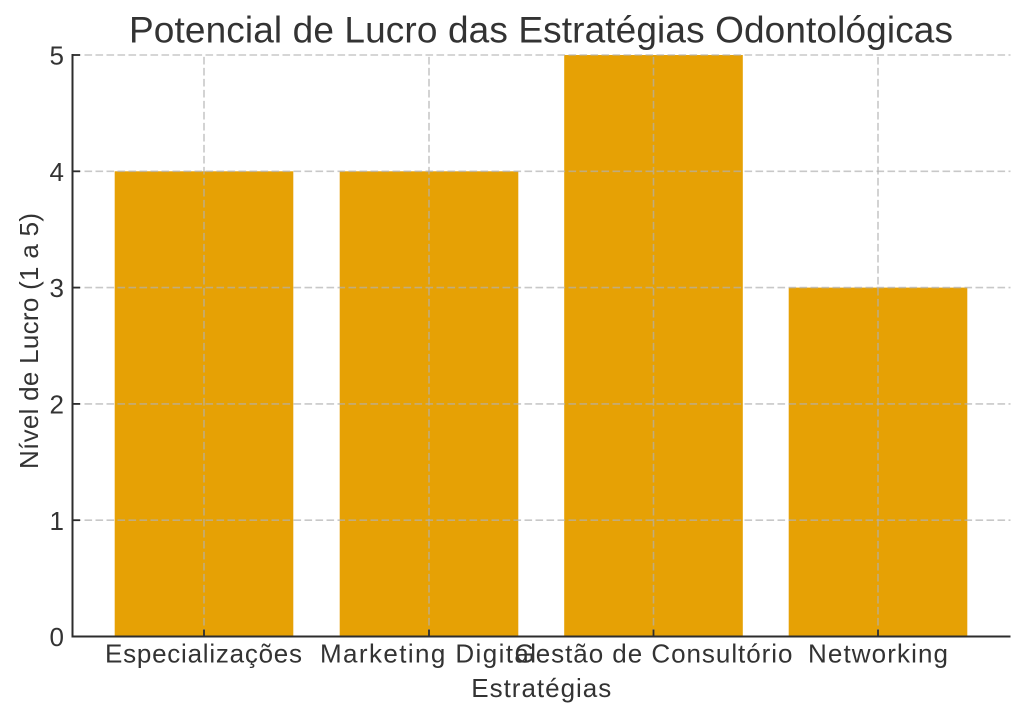  I want to click on svg-text: 5, so click(57, 56).